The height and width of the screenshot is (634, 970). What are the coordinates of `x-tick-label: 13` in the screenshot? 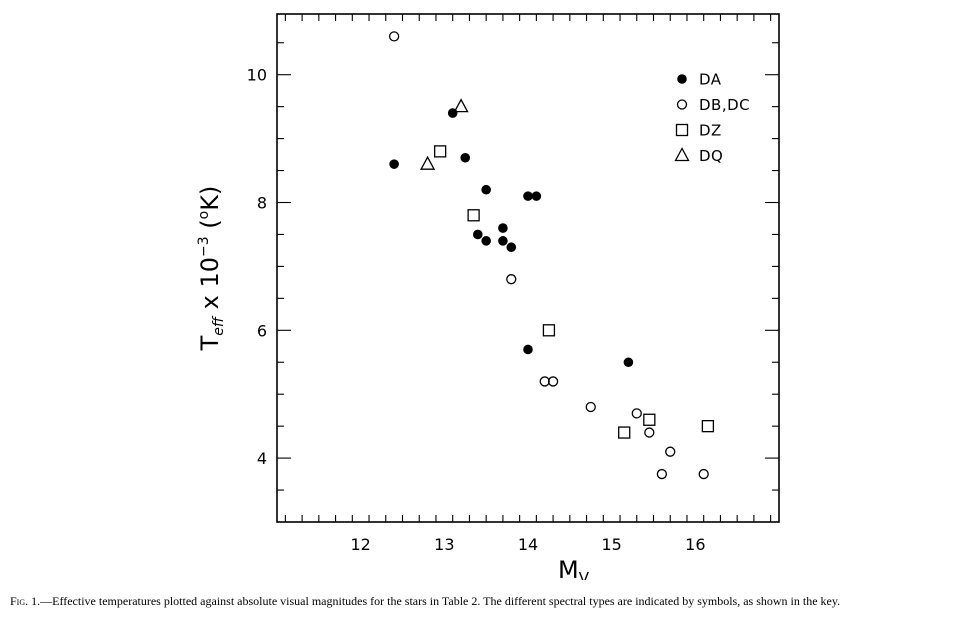 It's located at (444, 544).